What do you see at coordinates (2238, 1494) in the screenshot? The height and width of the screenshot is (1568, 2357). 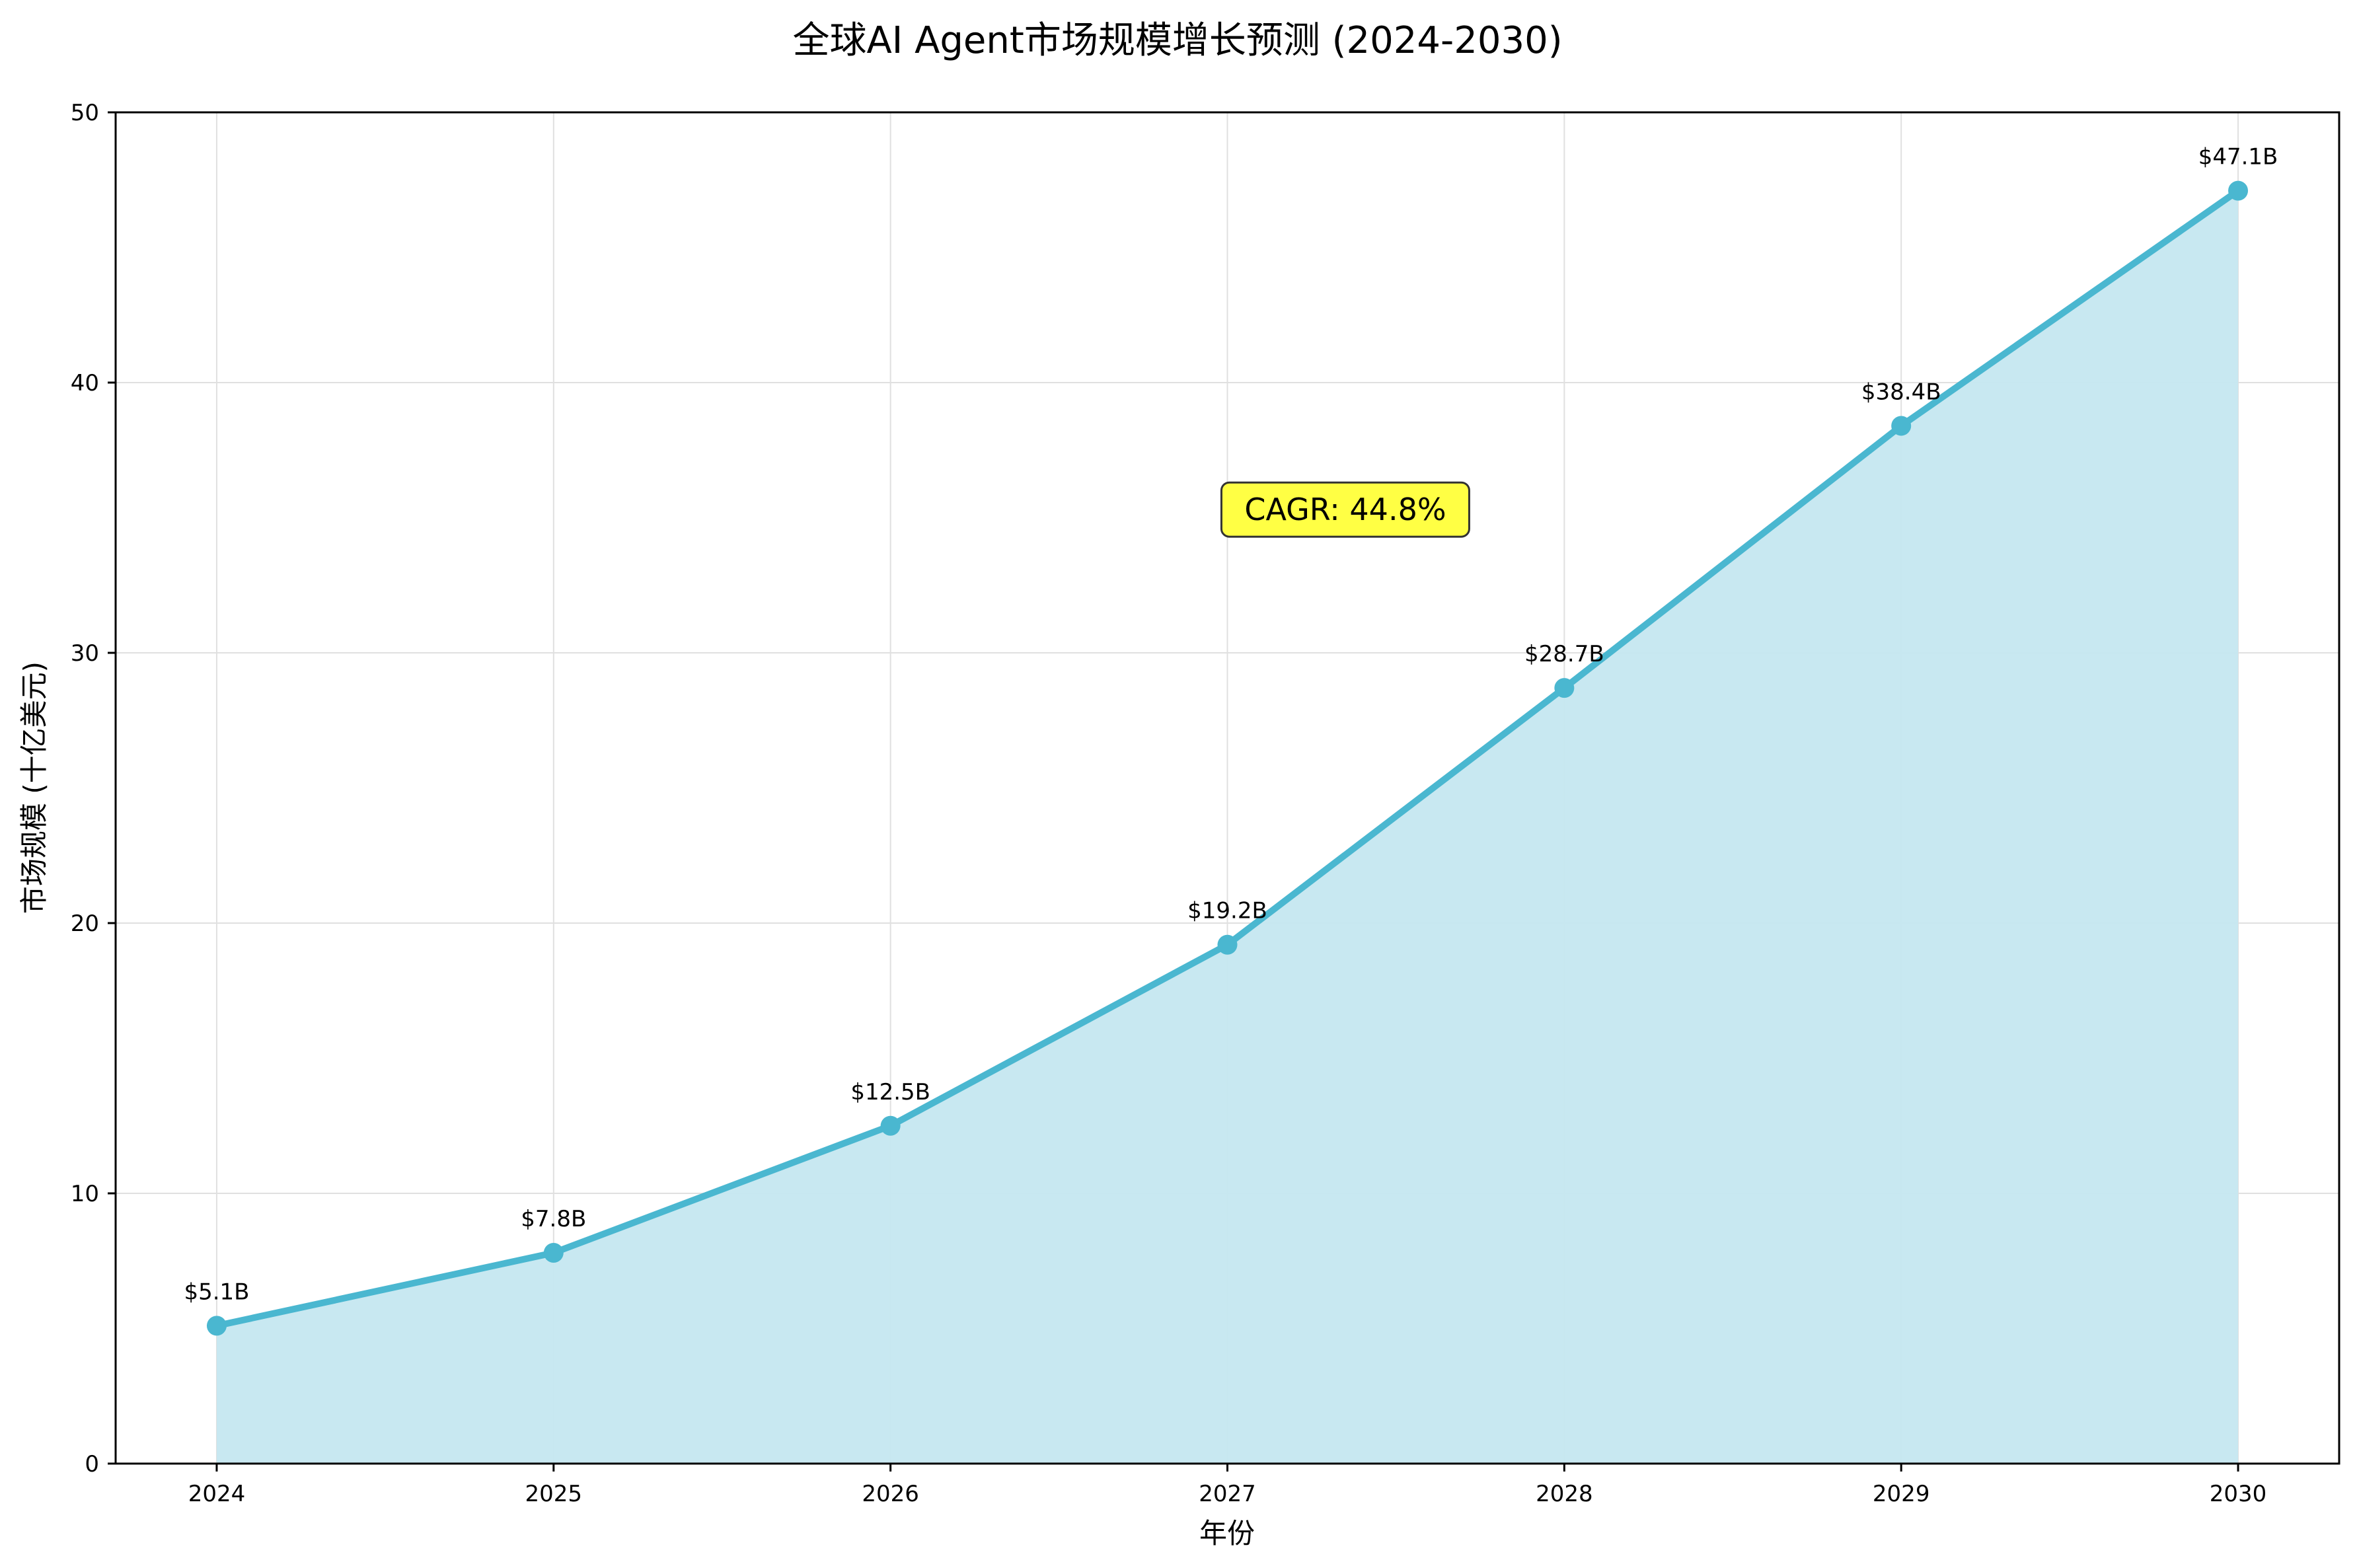 I see `x-tick-label: 2030` at bounding box center [2238, 1494].